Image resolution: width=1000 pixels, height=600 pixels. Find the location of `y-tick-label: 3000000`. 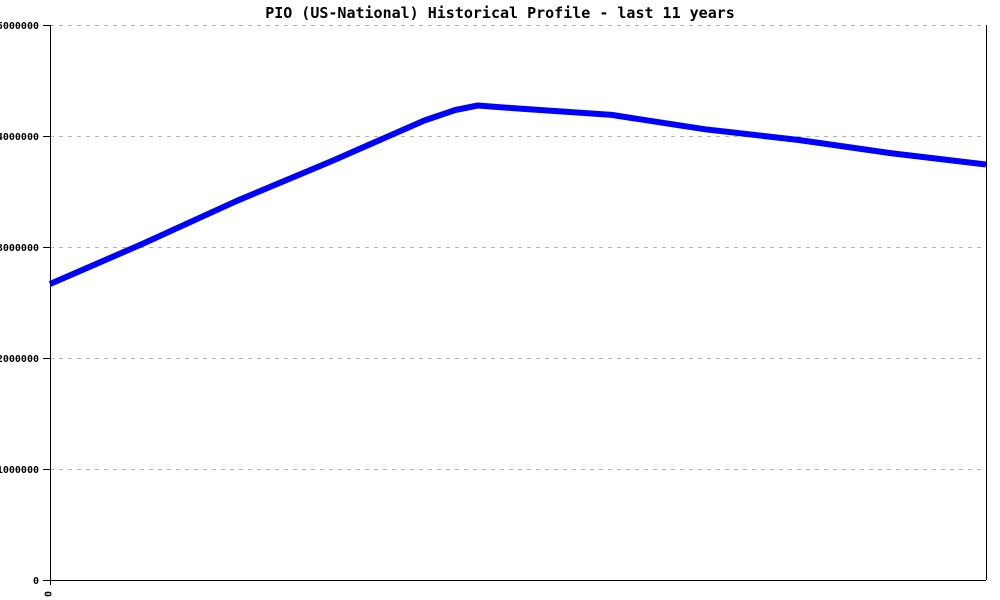

y-tick-label: 3000000 is located at coordinates (19, 248).